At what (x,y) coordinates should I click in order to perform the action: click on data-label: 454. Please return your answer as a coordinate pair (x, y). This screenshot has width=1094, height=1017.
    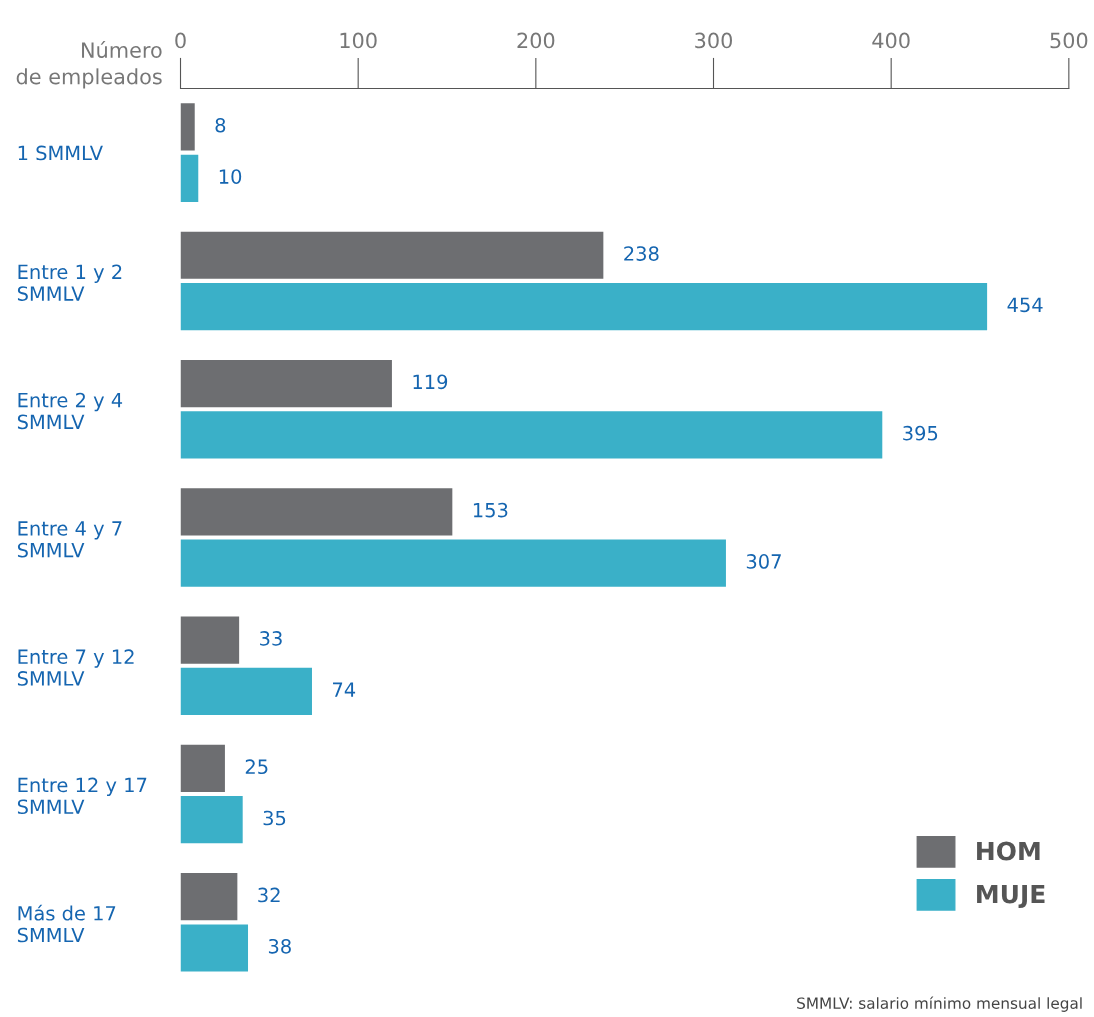
    Looking at the image, I should click on (1025, 305).